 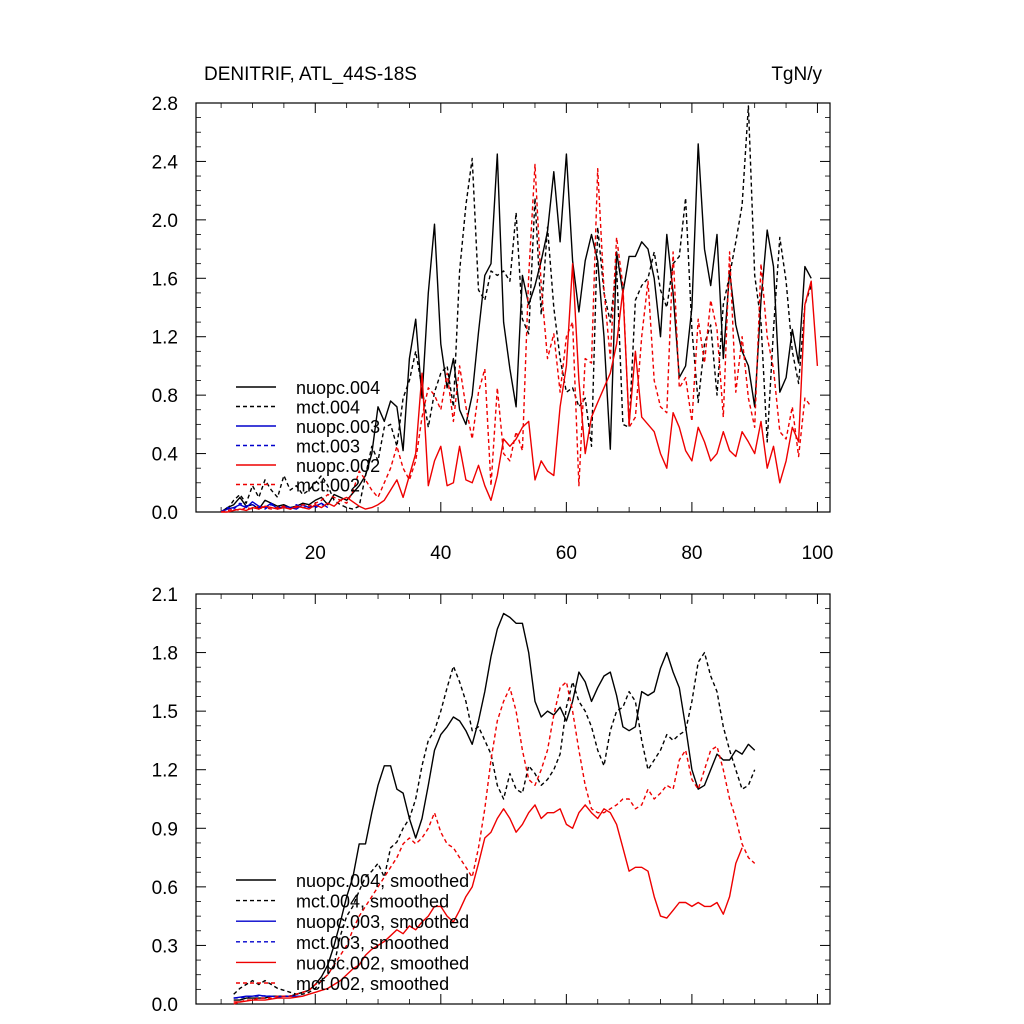 What do you see at coordinates (372, 943) in the screenshot?
I see `legend-label: mct.003, smoothed` at bounding box center [372, 943].